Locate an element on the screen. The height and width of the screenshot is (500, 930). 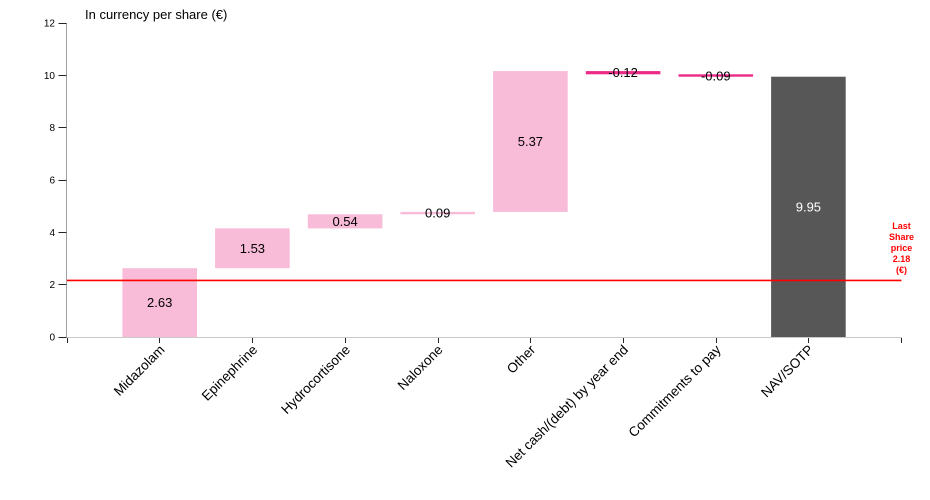
svg-text: Naloxone is located at coordinates (420, 367).